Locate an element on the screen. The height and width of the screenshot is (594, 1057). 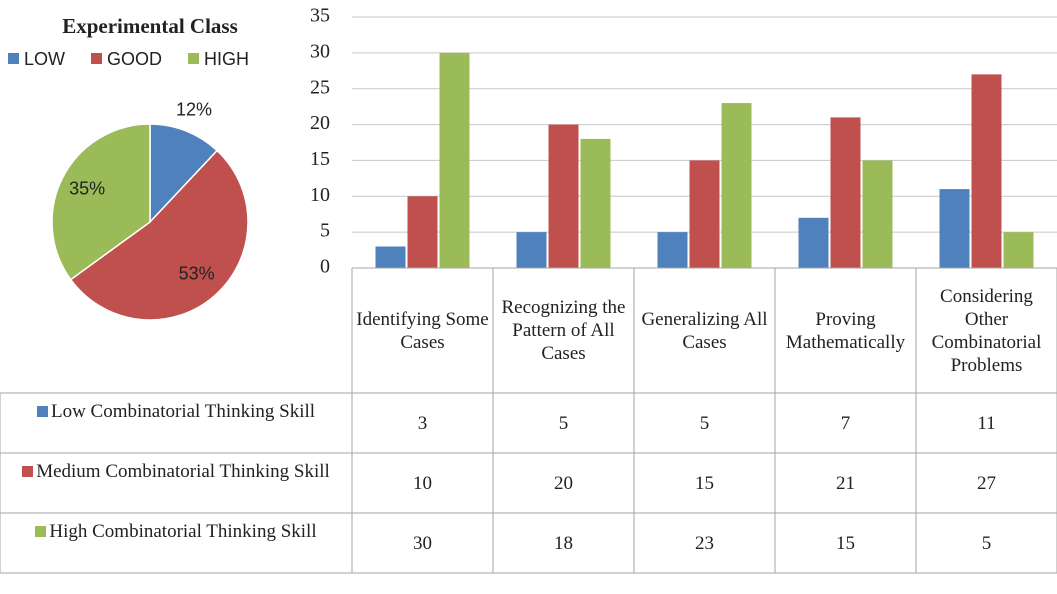
table-value: 7 is located at coordinates (845, 423).